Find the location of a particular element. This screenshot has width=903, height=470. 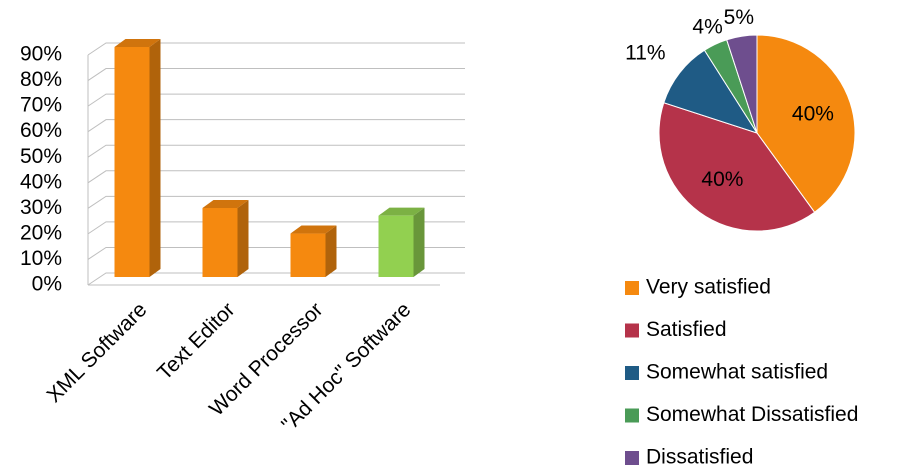

y-tick-label: 20% is located at coordinates (41, 232).